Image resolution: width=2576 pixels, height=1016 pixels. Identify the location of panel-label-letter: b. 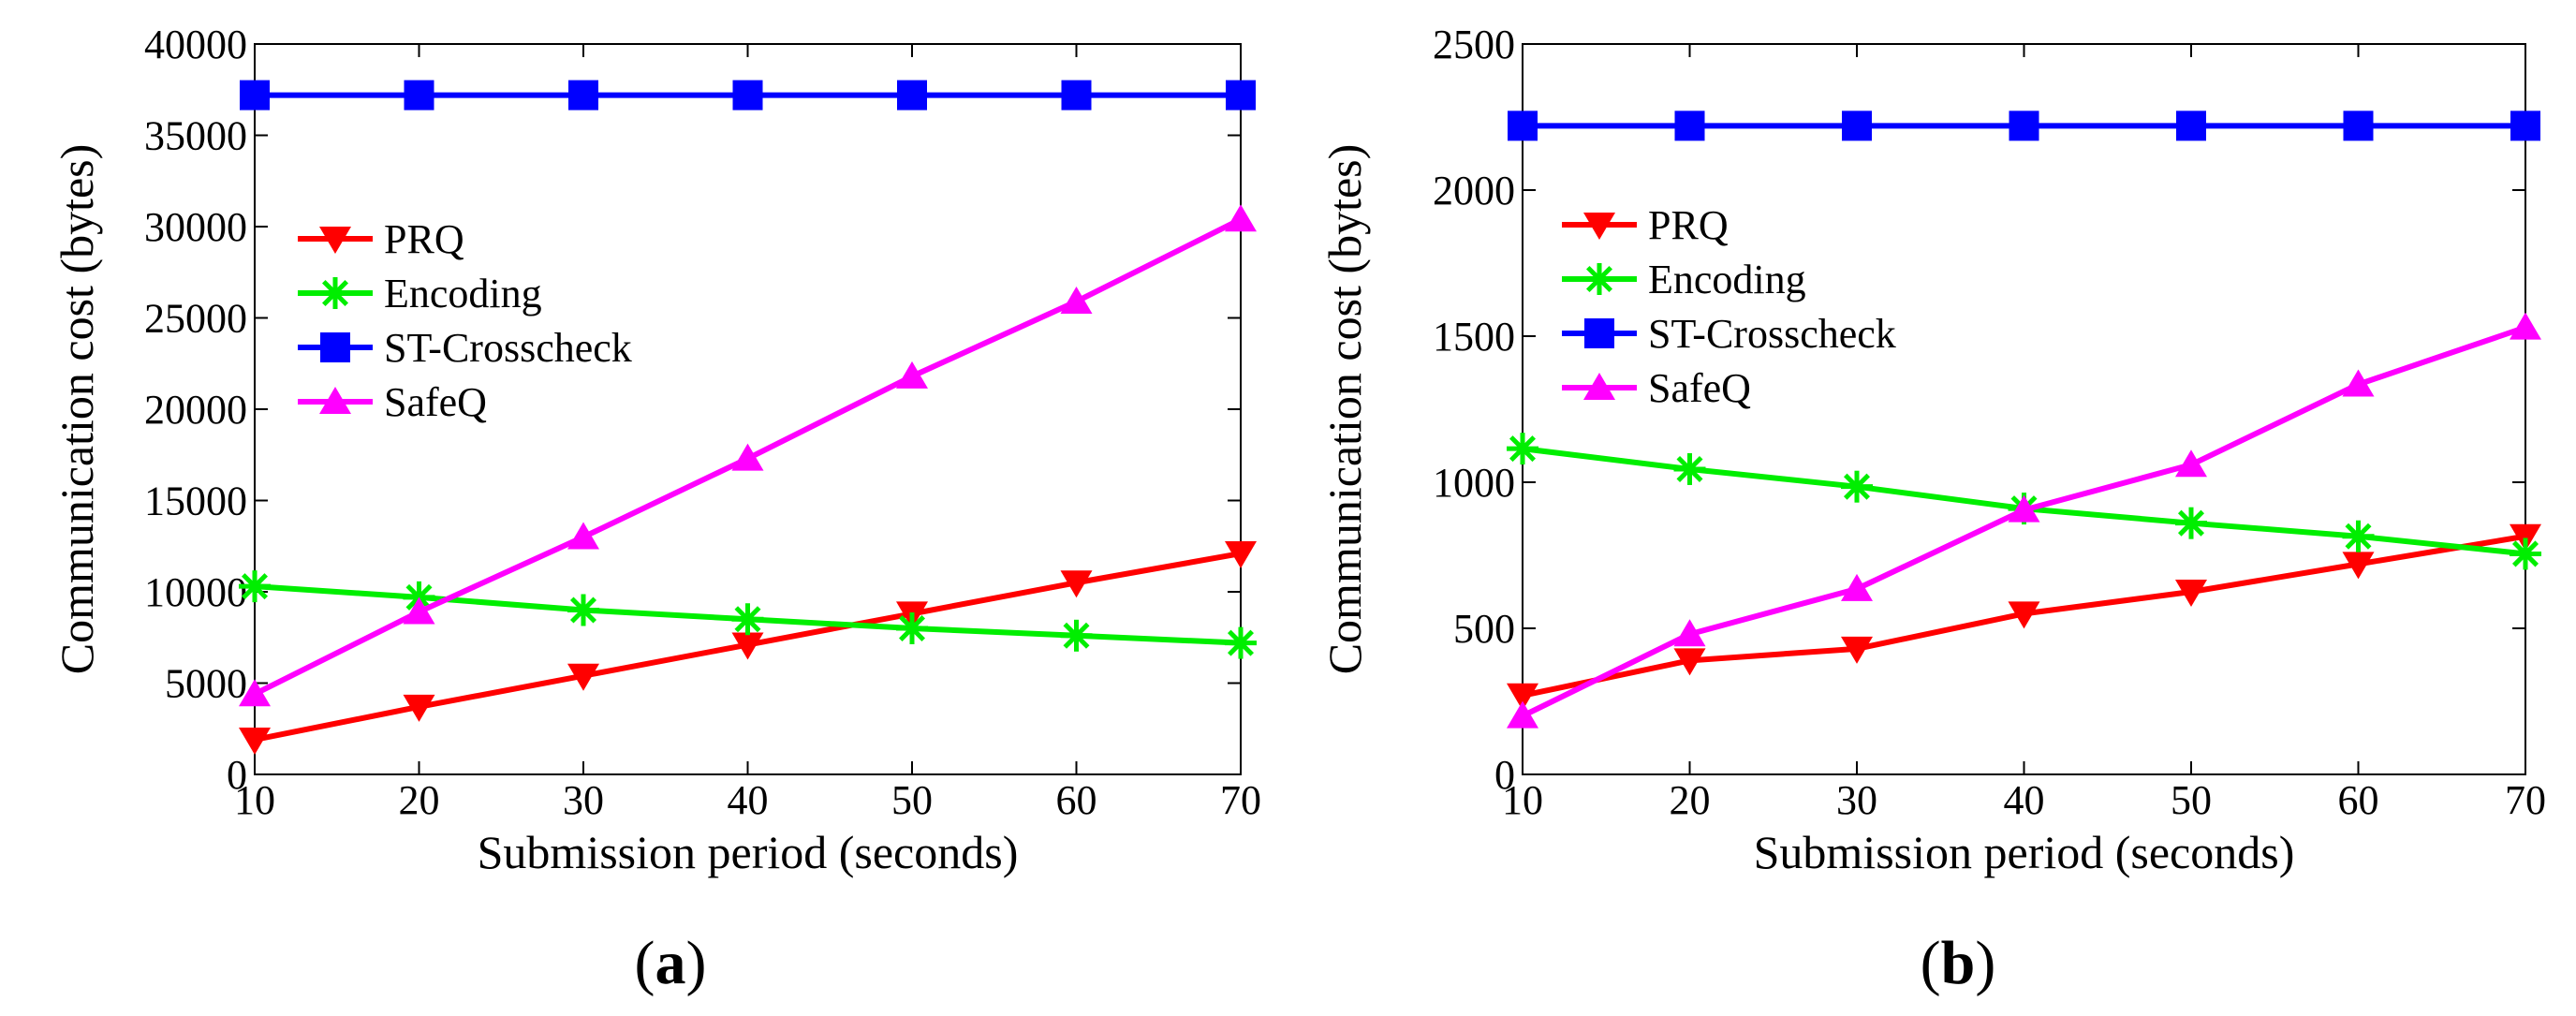
(1958, 963).